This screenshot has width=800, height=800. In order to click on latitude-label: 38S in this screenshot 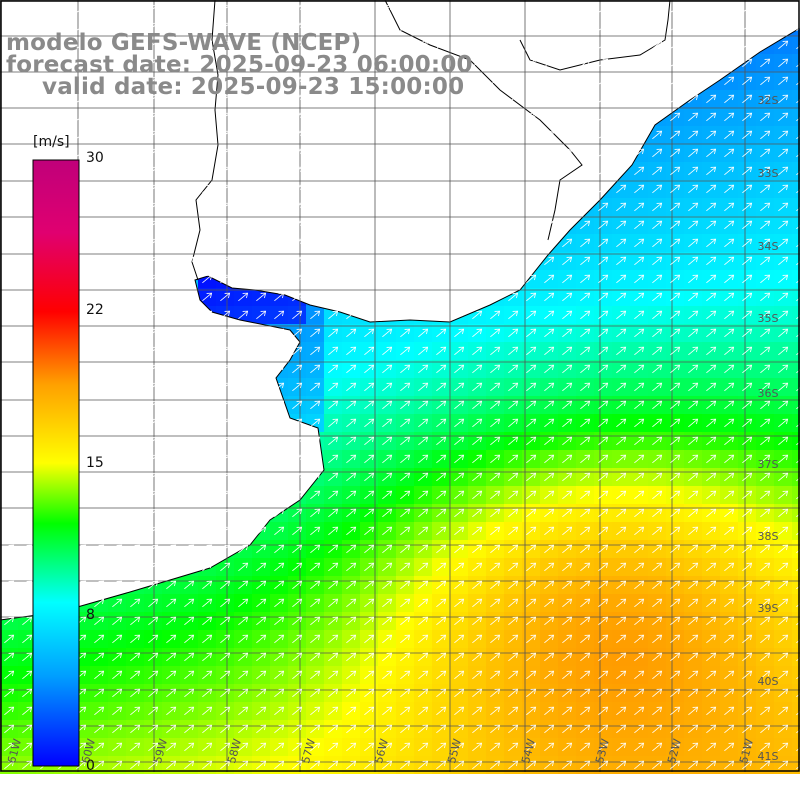, I will do `click(768, 536)`.